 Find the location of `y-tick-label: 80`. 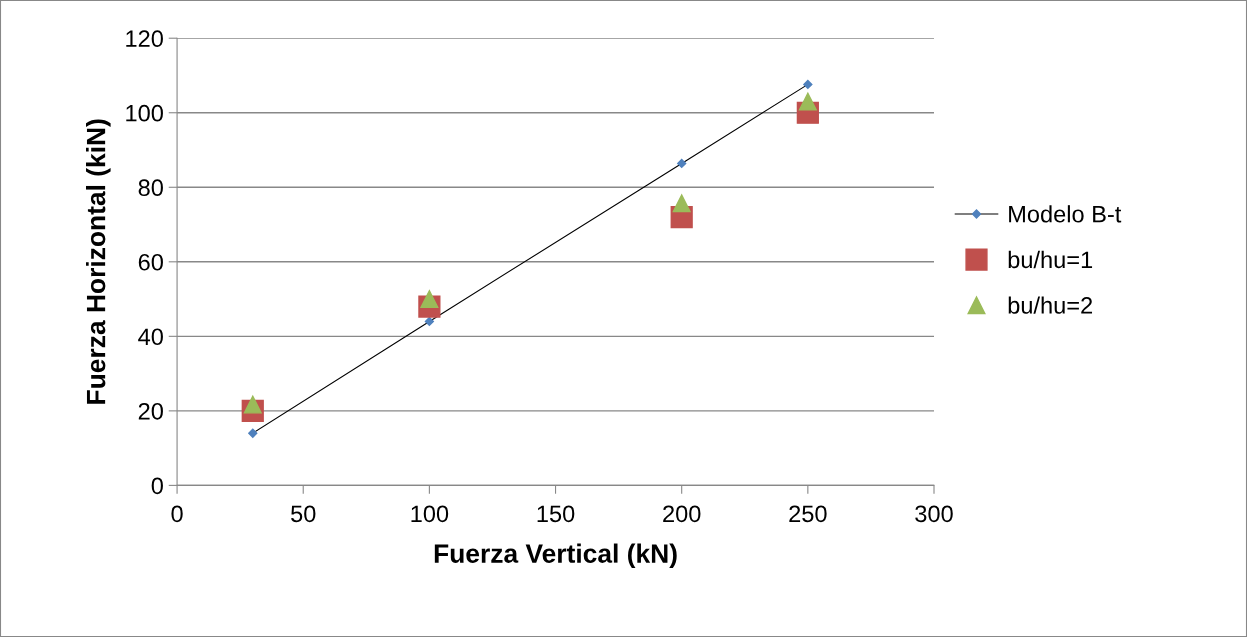

y-tick-label: 80 is located at coordinates (150, 188).